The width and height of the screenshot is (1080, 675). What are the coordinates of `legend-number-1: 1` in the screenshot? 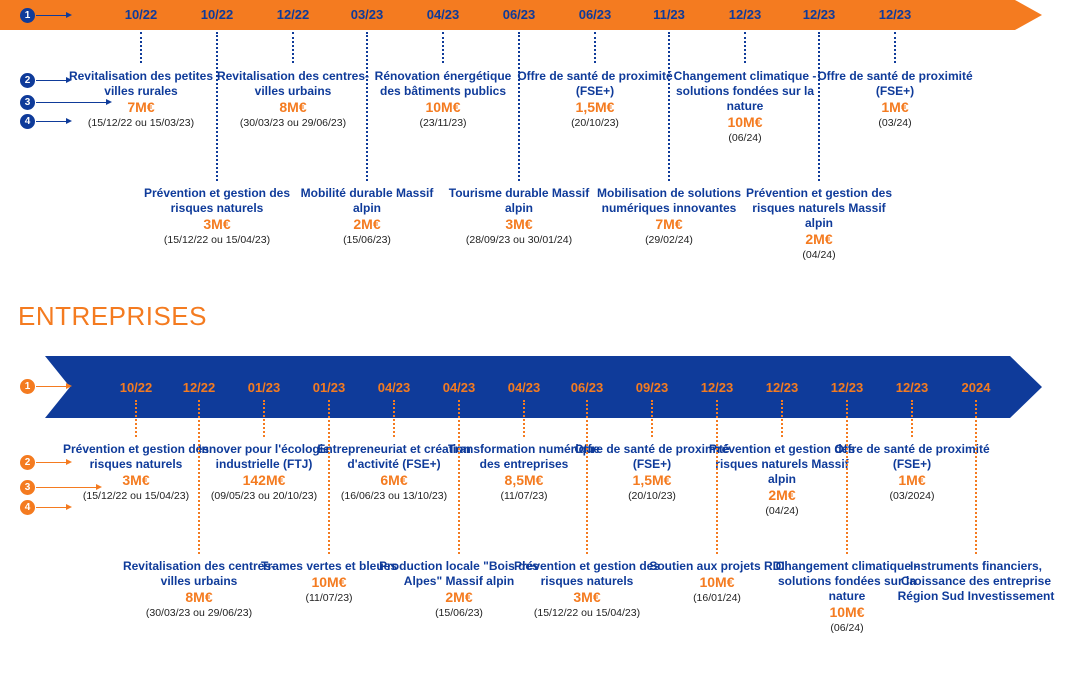 It's located at (27, 15).